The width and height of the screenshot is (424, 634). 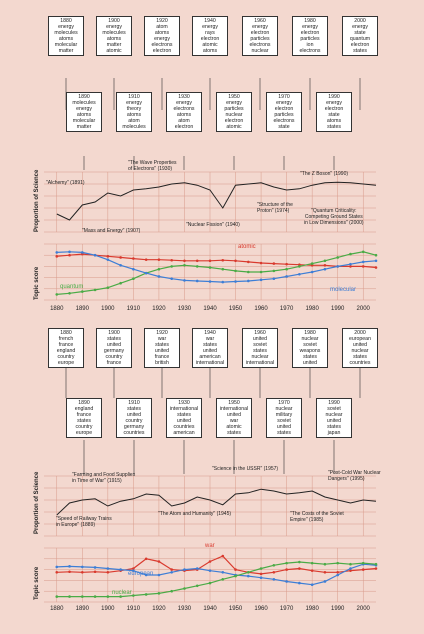 What do you see at coordinates (245, 469) in the screenshot?
I see `annotation-ussr: "Science in the USSR" (1957)` at bounding box center [245, 469].